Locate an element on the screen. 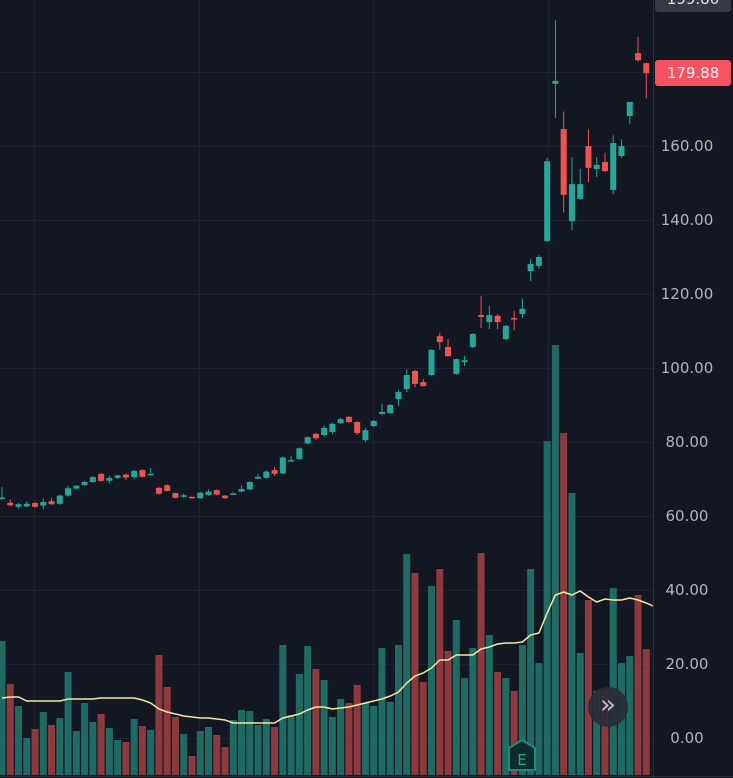 This screenshot has height=778, width=733. earnings-marker: E is located at coordinates (522, 755).